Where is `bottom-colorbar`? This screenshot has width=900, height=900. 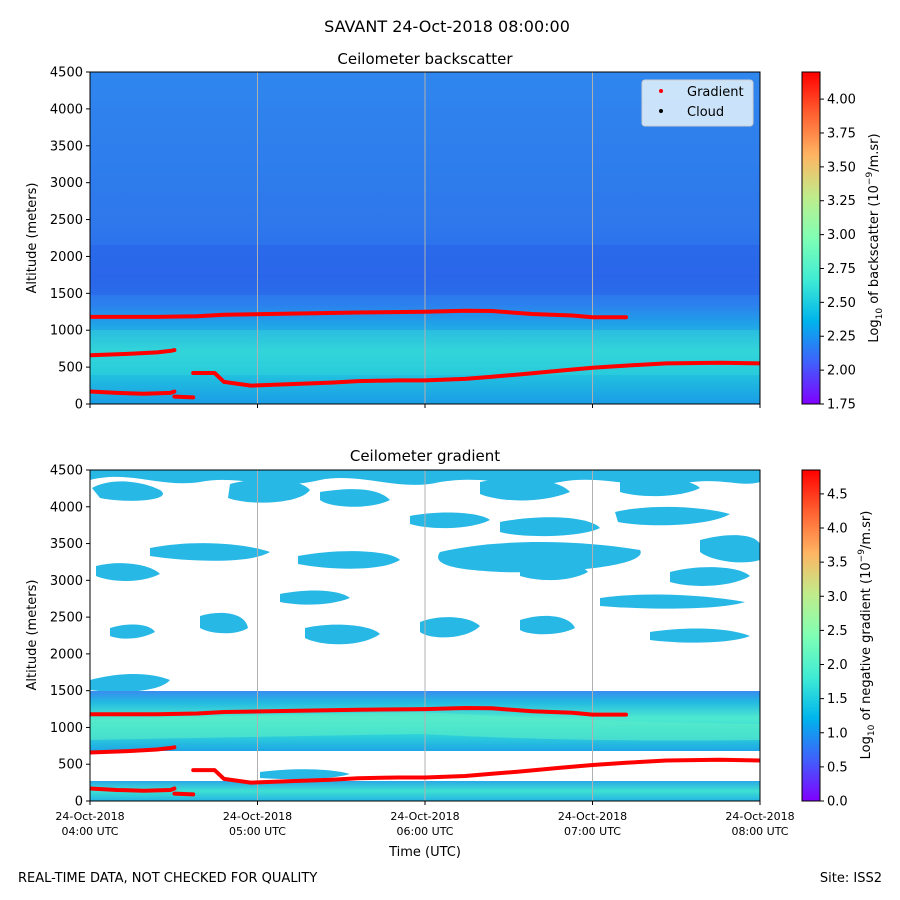
bottom-colorbar is located at coordinates (811, 635).